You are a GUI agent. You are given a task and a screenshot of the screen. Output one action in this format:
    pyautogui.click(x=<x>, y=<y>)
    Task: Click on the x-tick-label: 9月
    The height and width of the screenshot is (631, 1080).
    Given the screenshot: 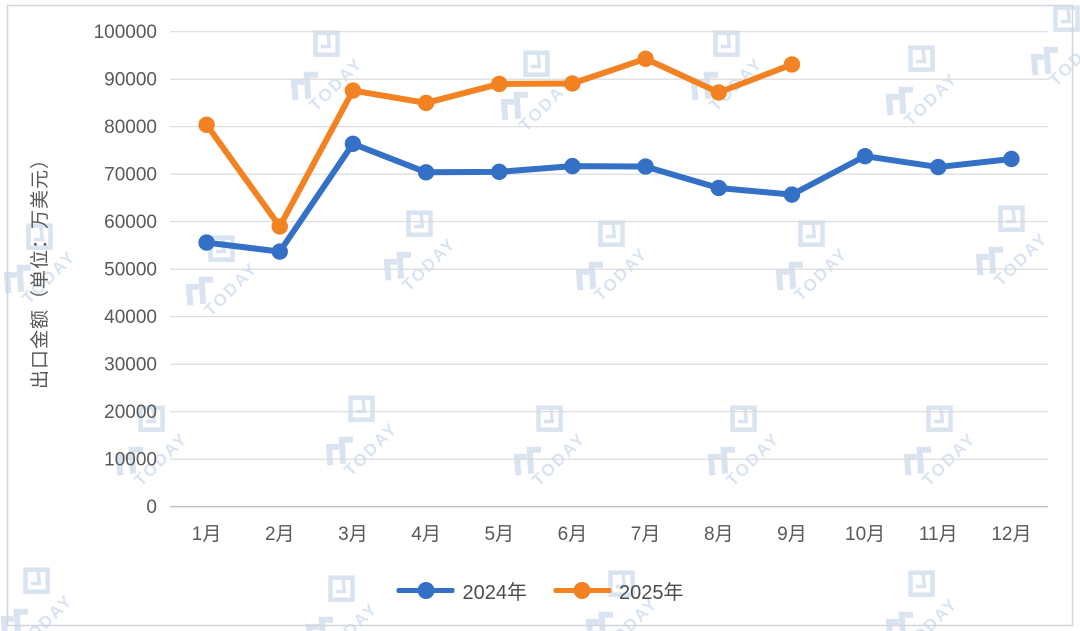 What is the action you would take?
    pyautogui.click(x=792, y=534)
    